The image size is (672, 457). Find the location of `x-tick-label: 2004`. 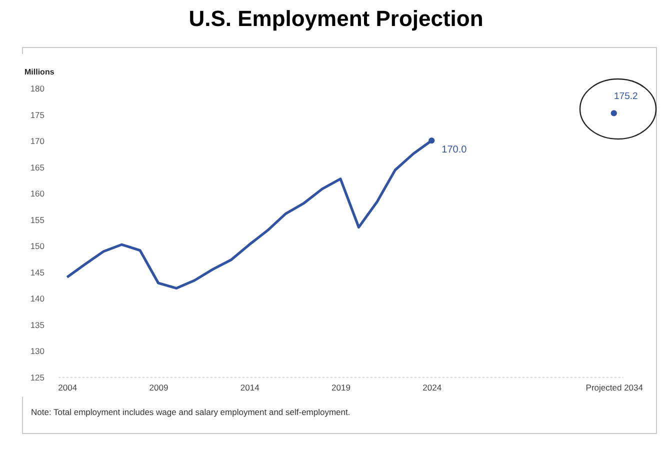

x-tick-label: 2004 is located at coordinates (68, 387).